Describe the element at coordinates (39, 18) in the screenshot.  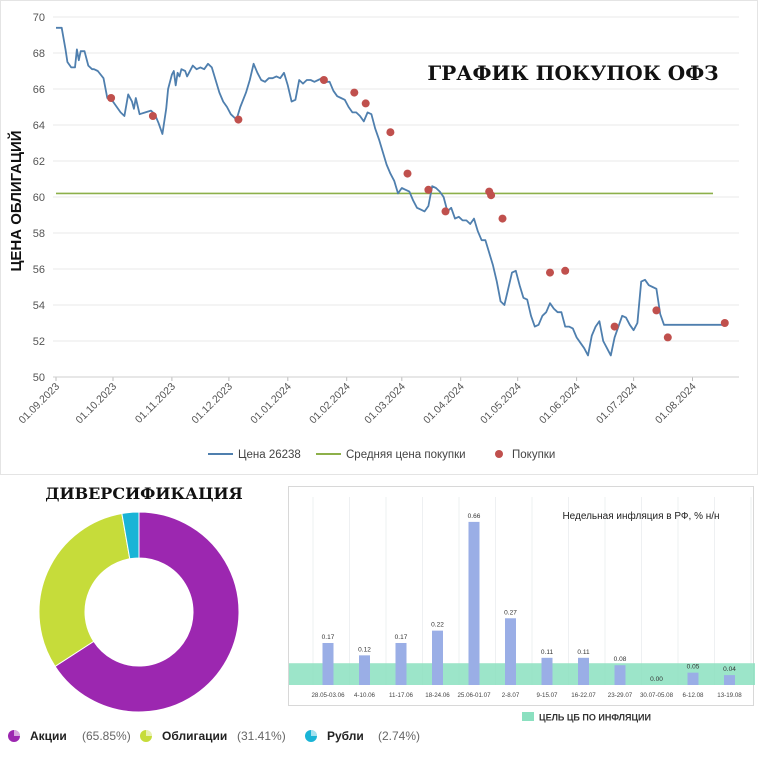
I see `y-tick-label: 70` at that location.